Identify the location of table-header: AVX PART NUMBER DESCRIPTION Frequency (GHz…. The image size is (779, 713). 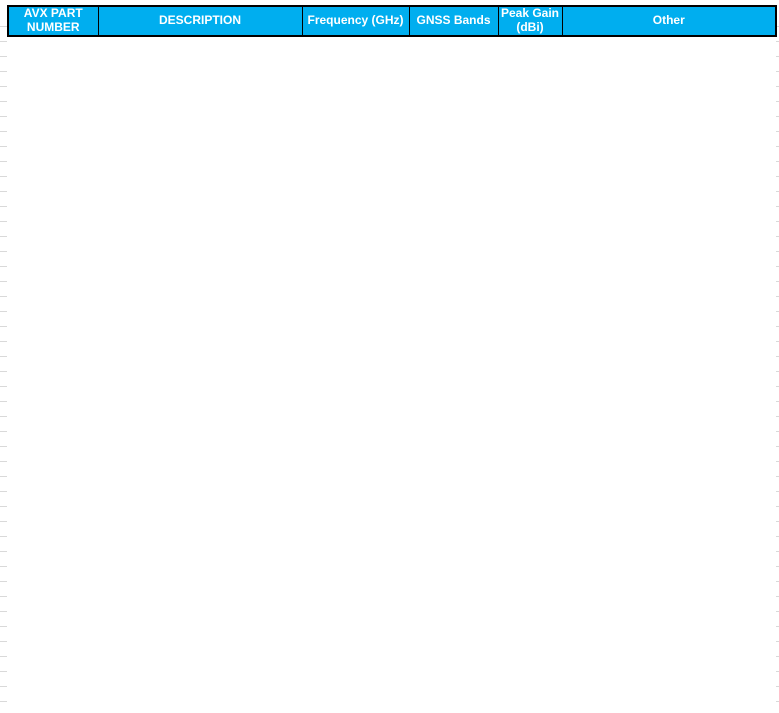
(392, 21).